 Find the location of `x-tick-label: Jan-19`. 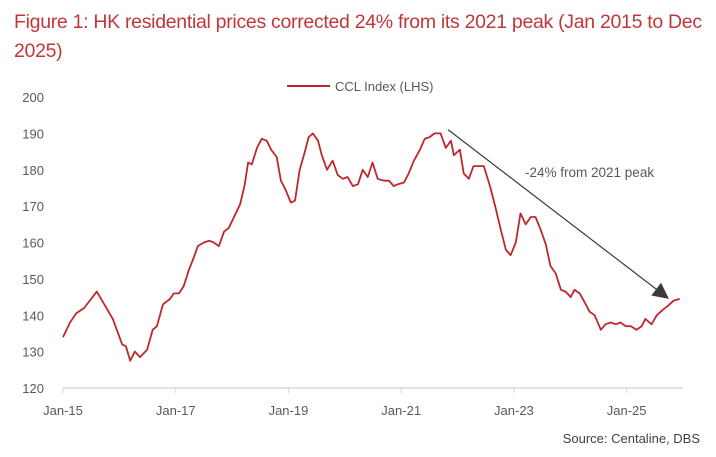

x-tick-label: Jan-19 is located at coordinates (289, 410).